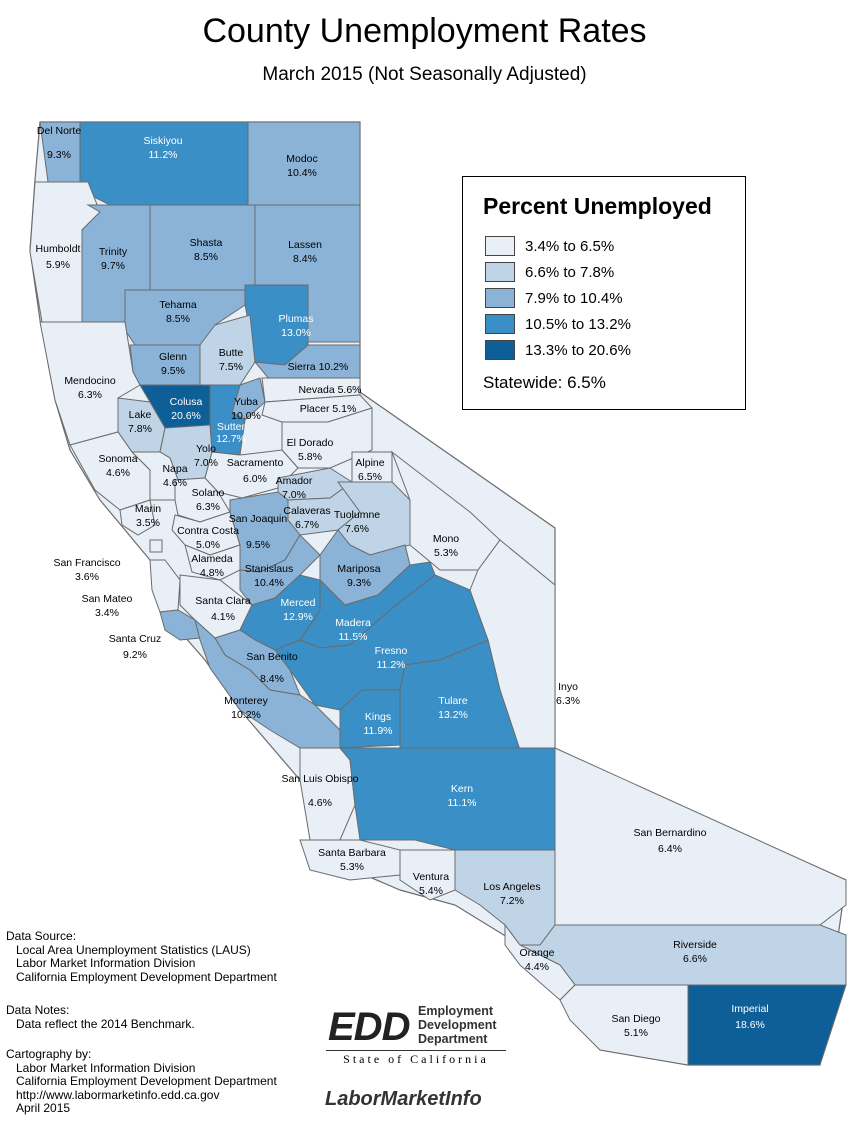 This screenshot has width=849, height=1128. I want to click on county-name: Lake, so click(140, 415).